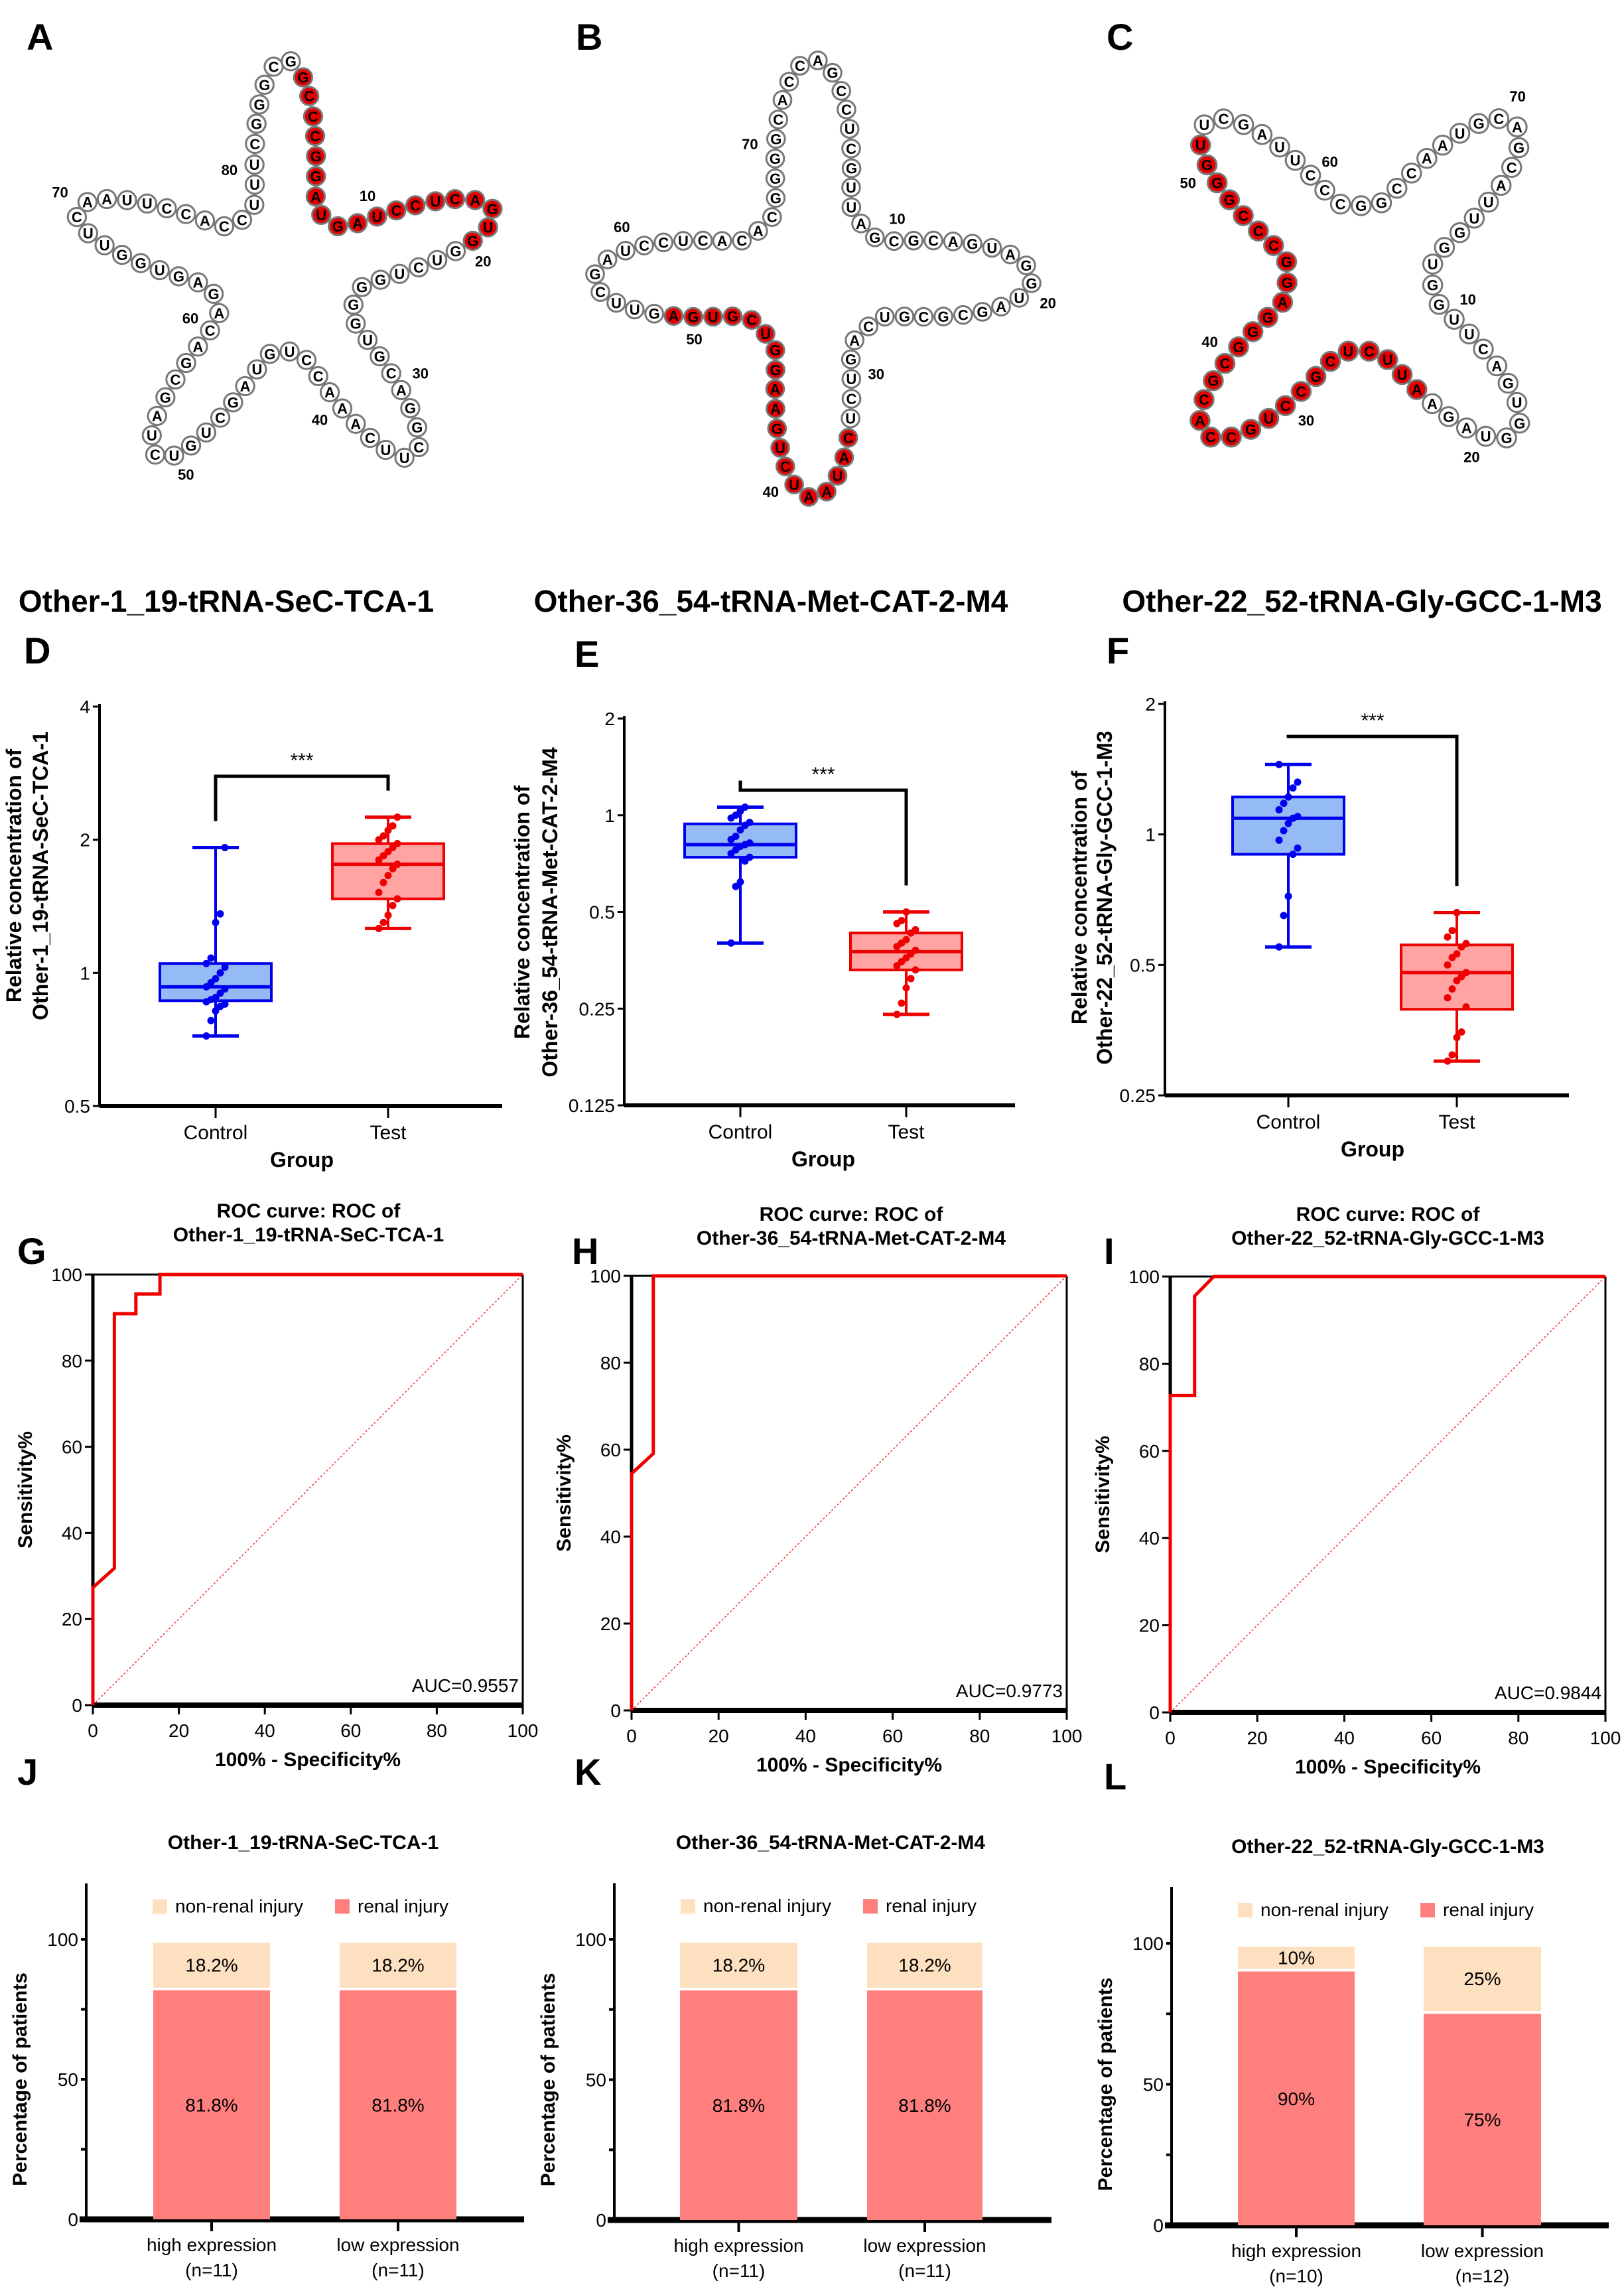  What do you see at coordinates (1170, 1738) in the screenshot?
I see `x-tick-label: 0` at bounding box center [1170, 1738].